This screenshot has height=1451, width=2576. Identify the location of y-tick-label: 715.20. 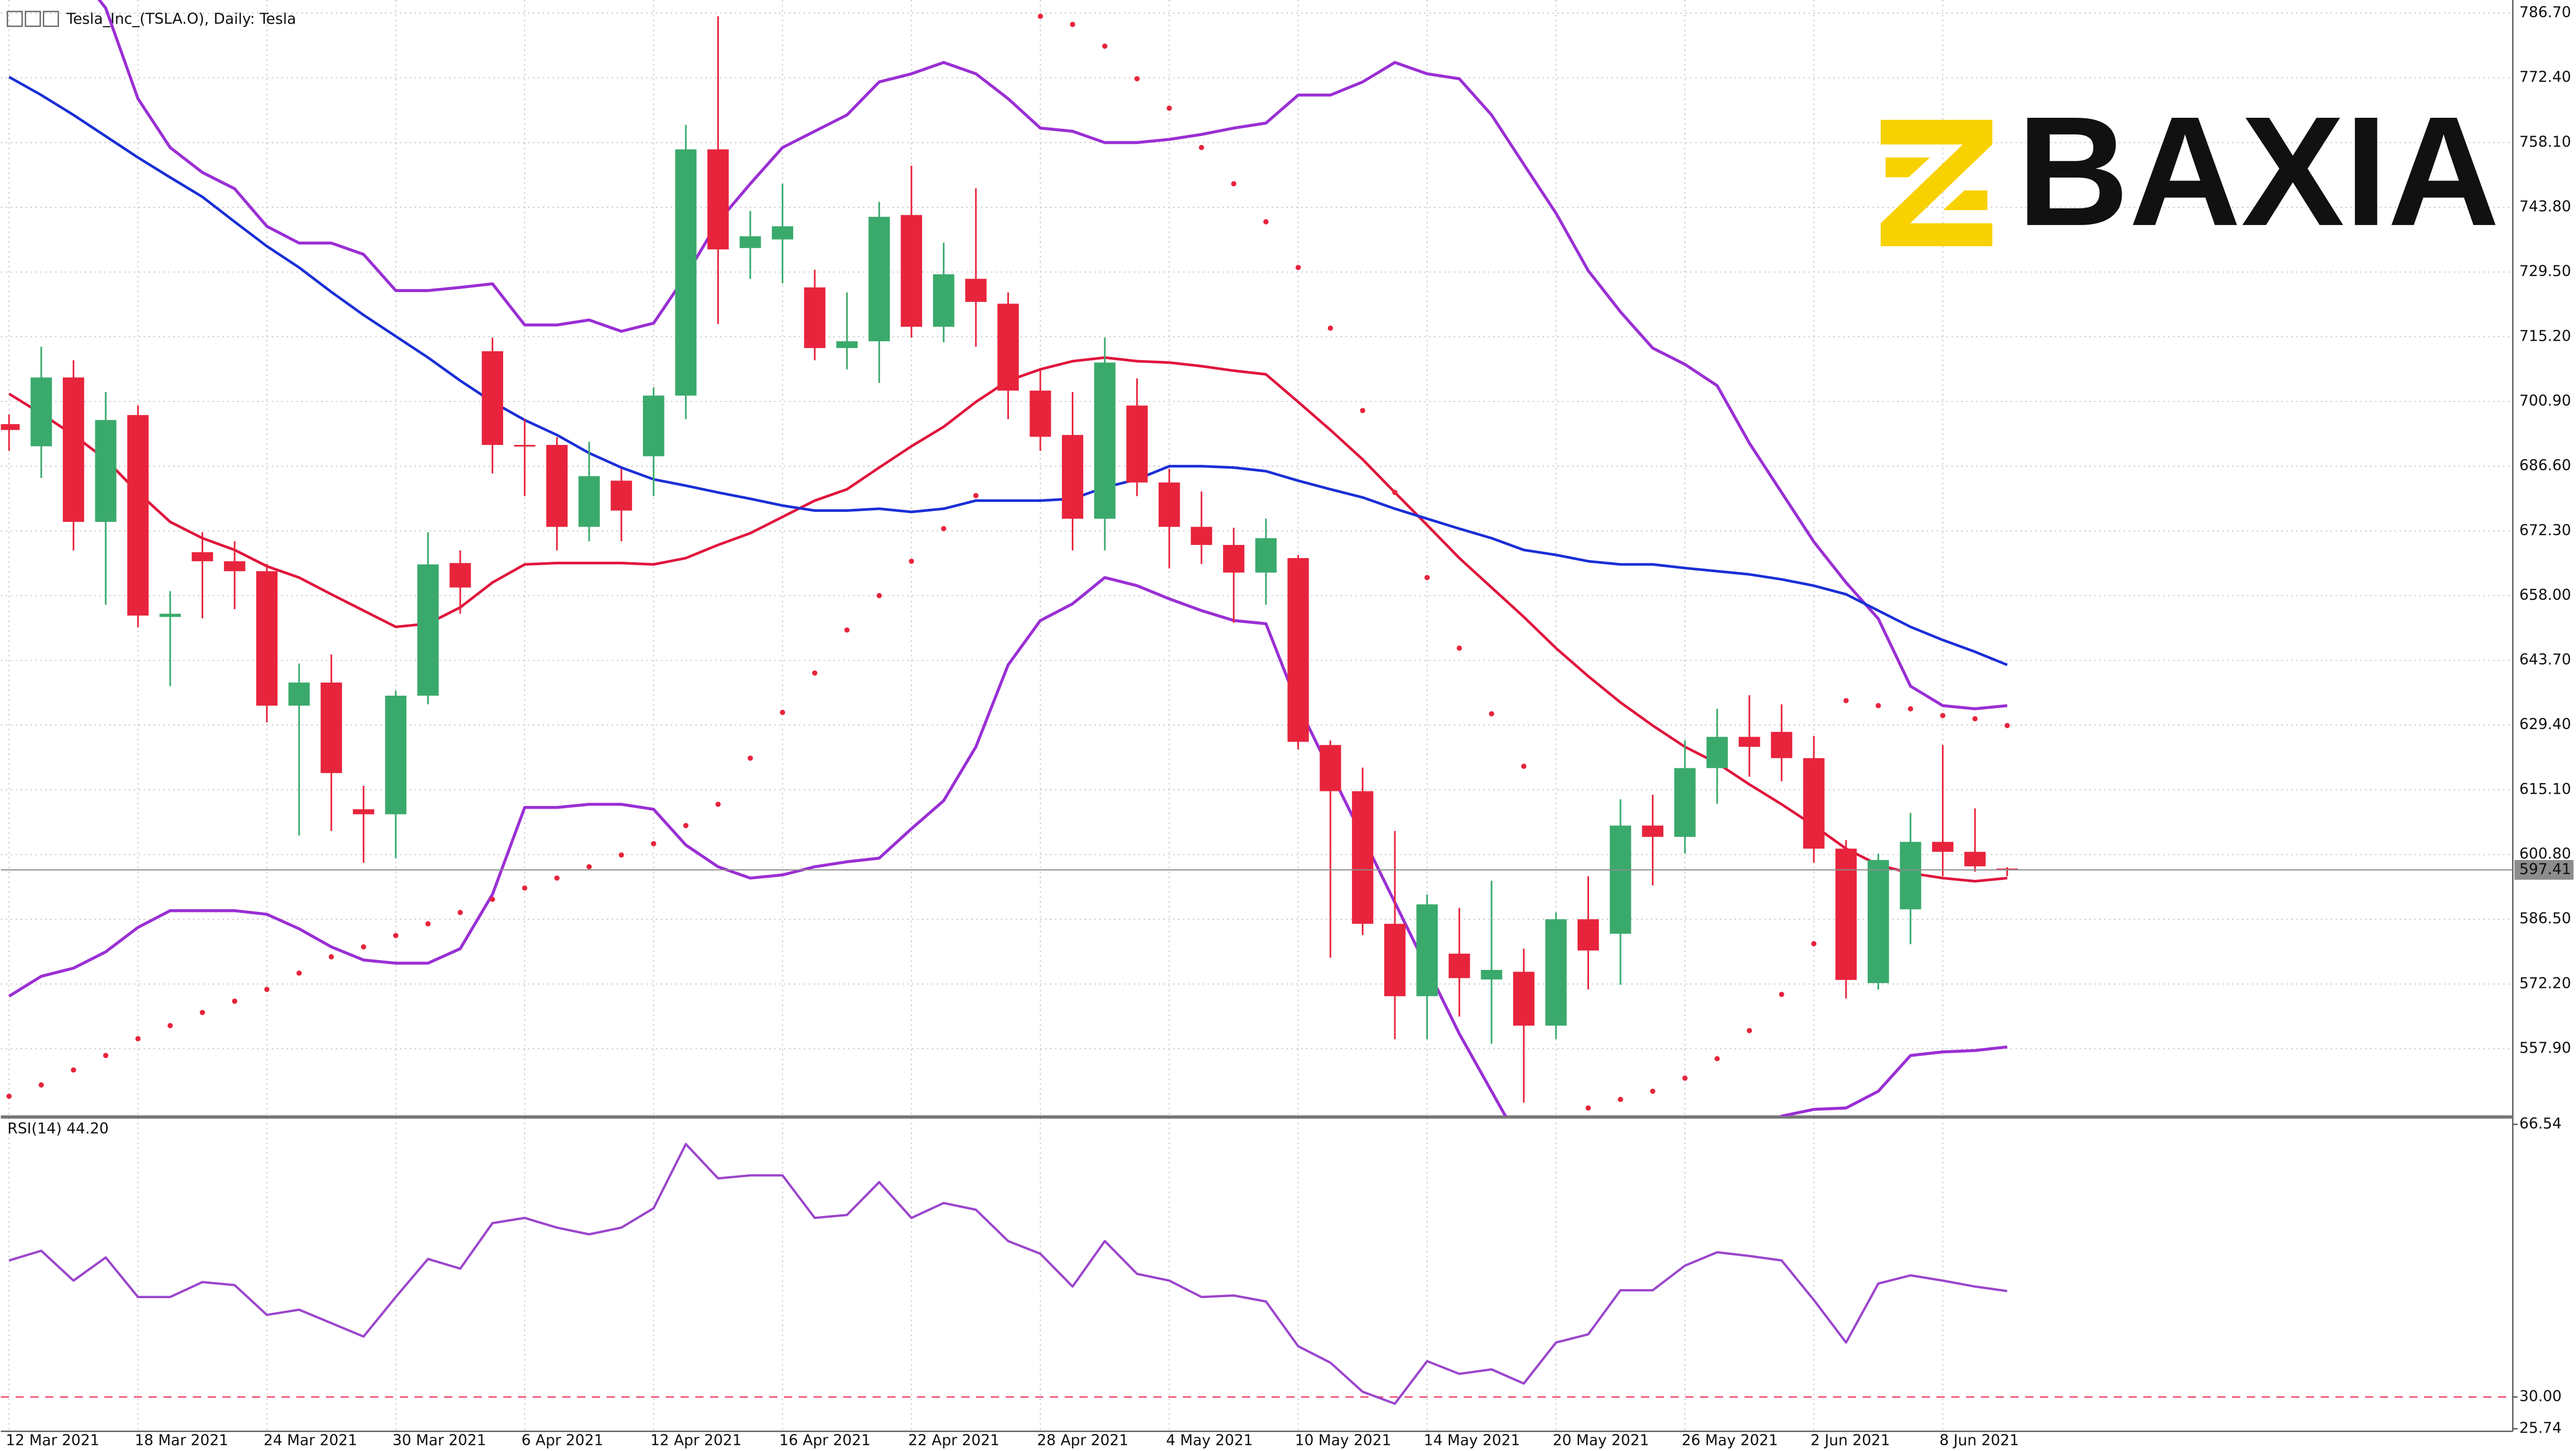
(2545, 335).